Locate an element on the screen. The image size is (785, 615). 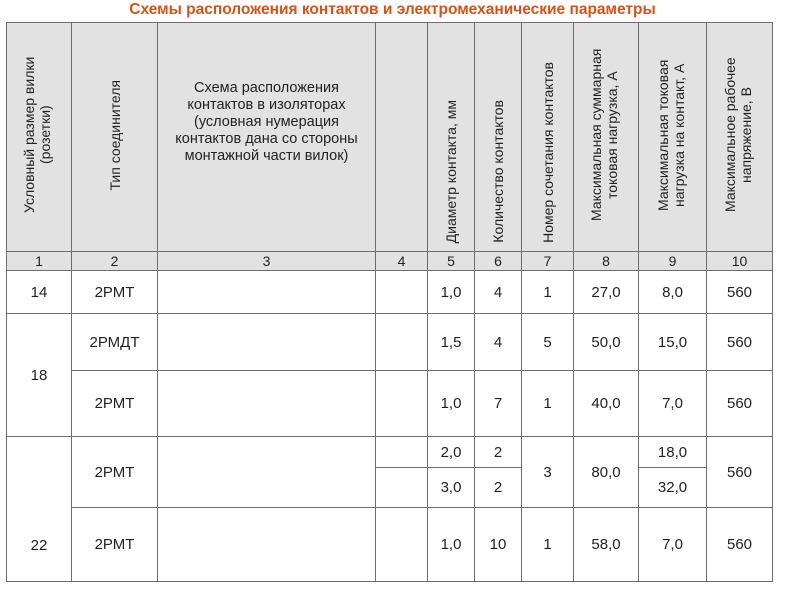
cell-size: 22 is located at coordinates (39, 509).